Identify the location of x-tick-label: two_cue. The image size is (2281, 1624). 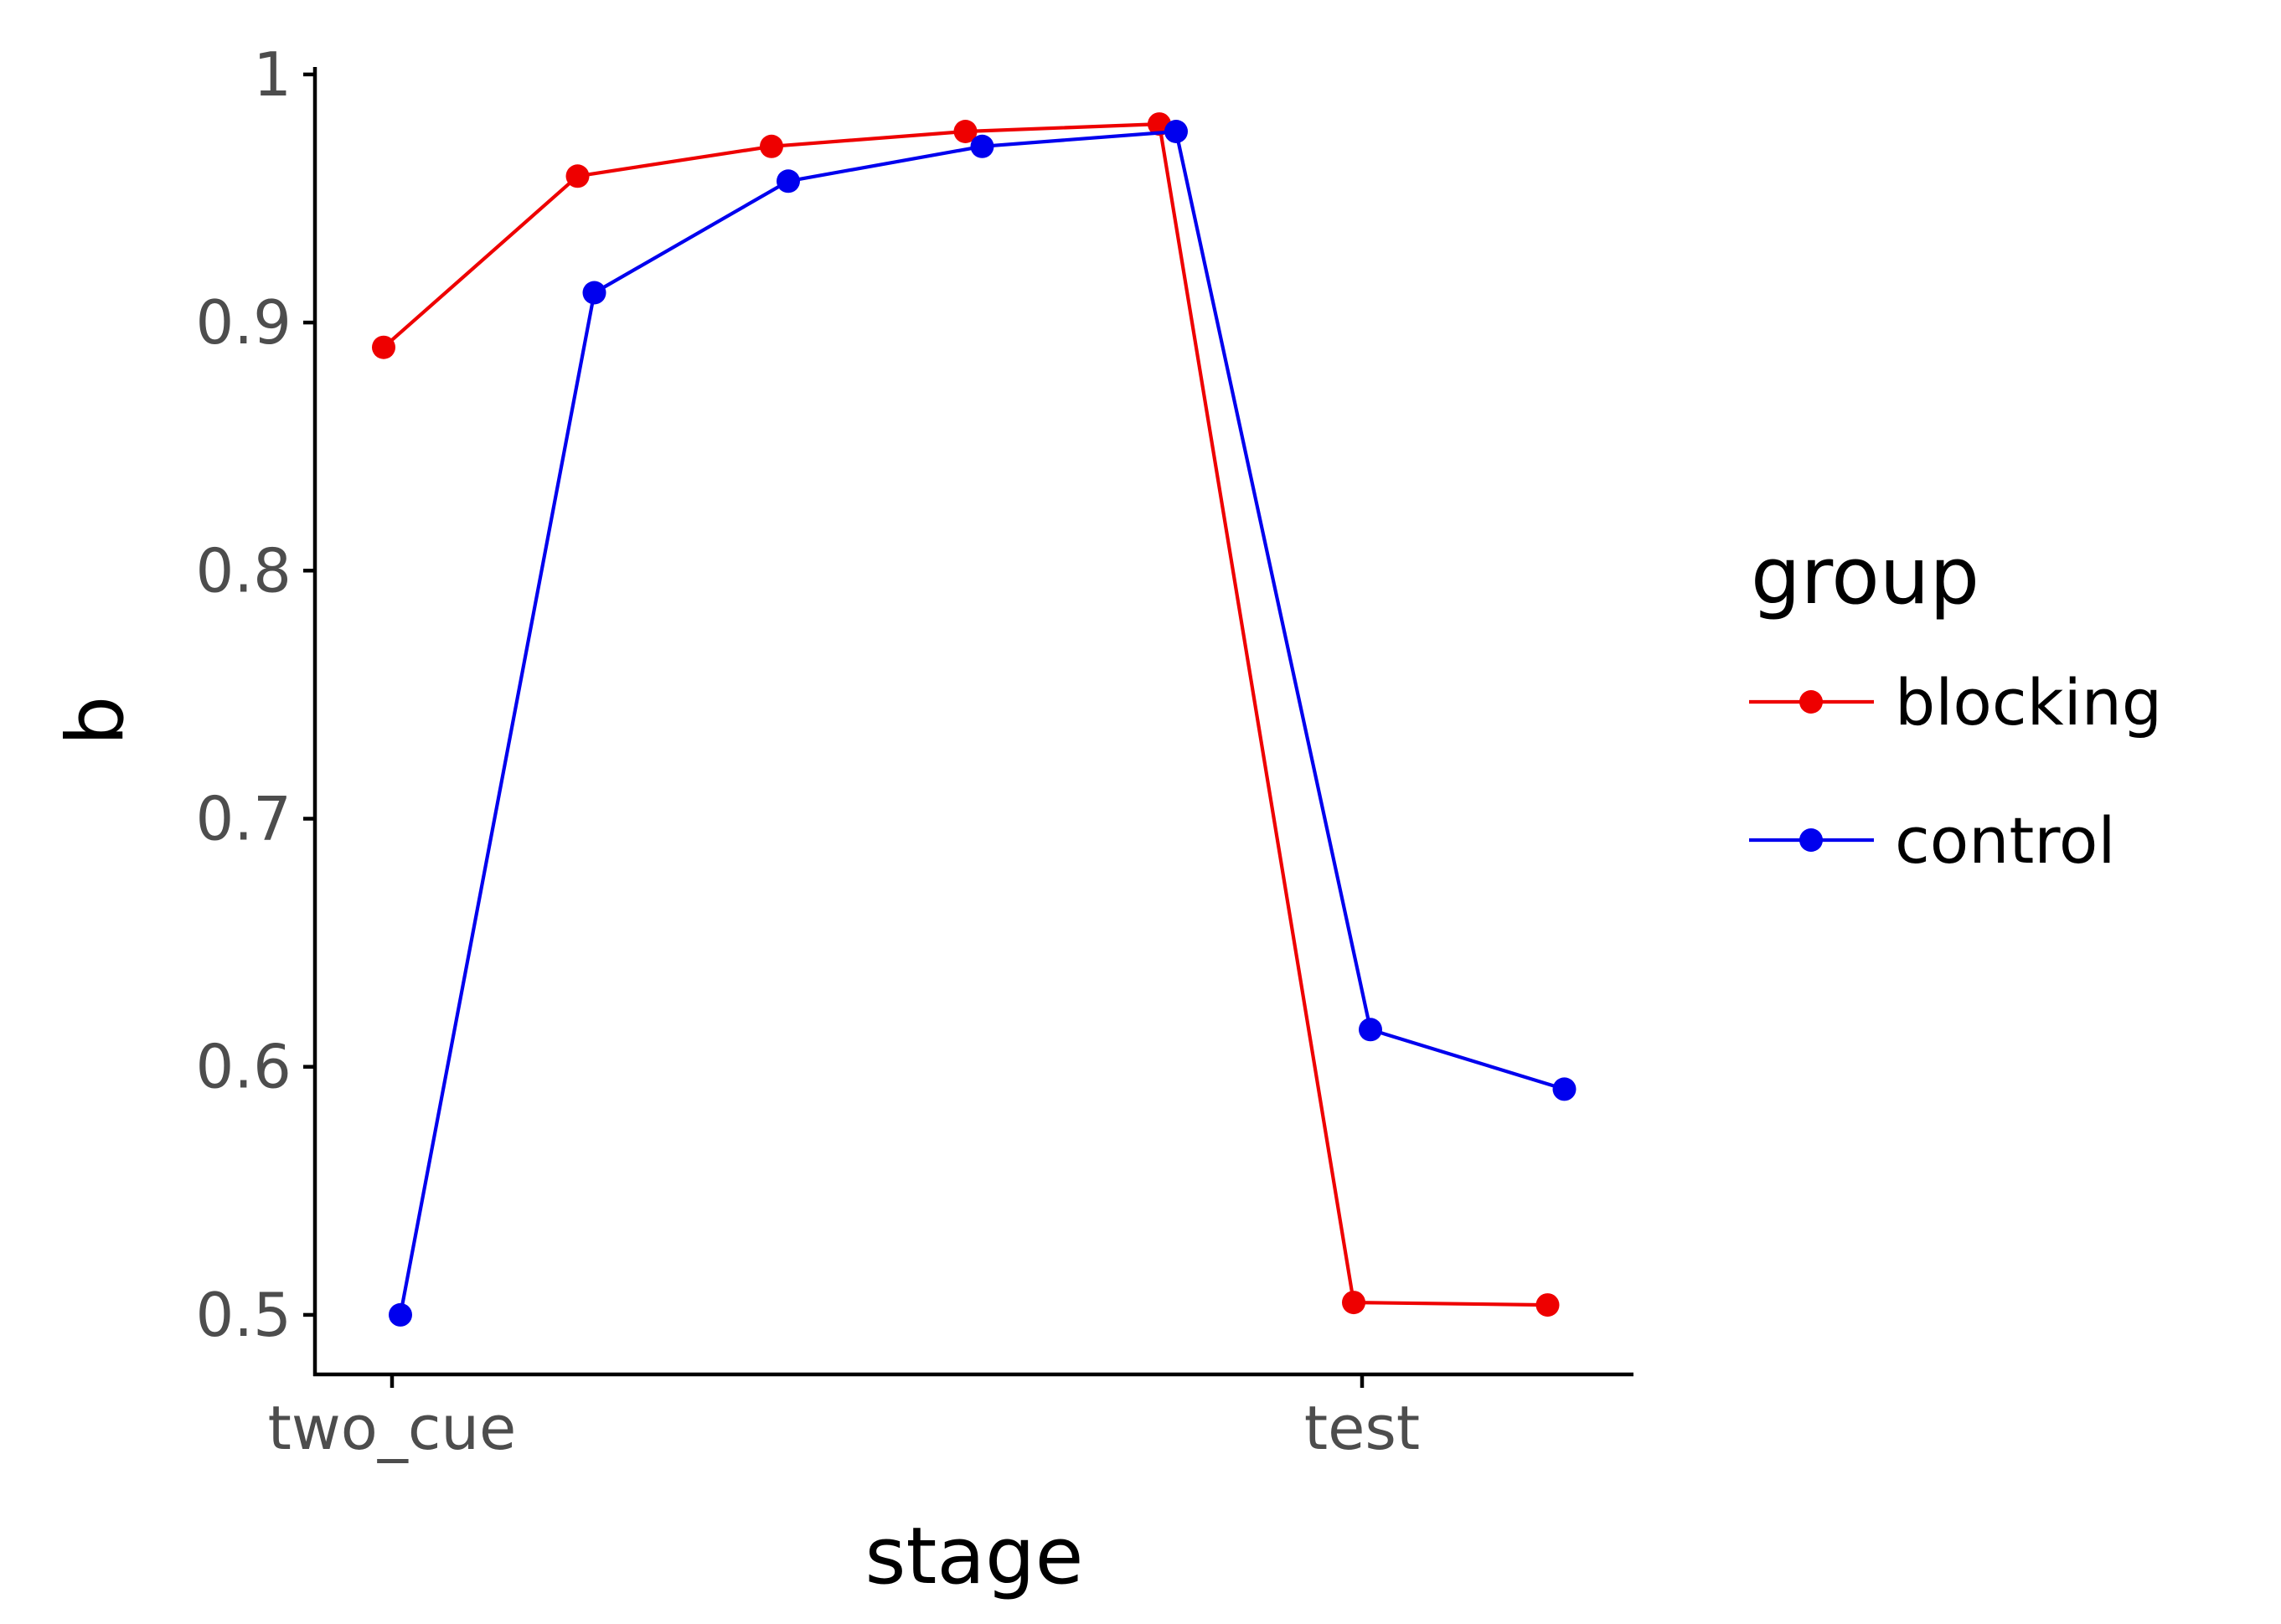
(392, 1428).